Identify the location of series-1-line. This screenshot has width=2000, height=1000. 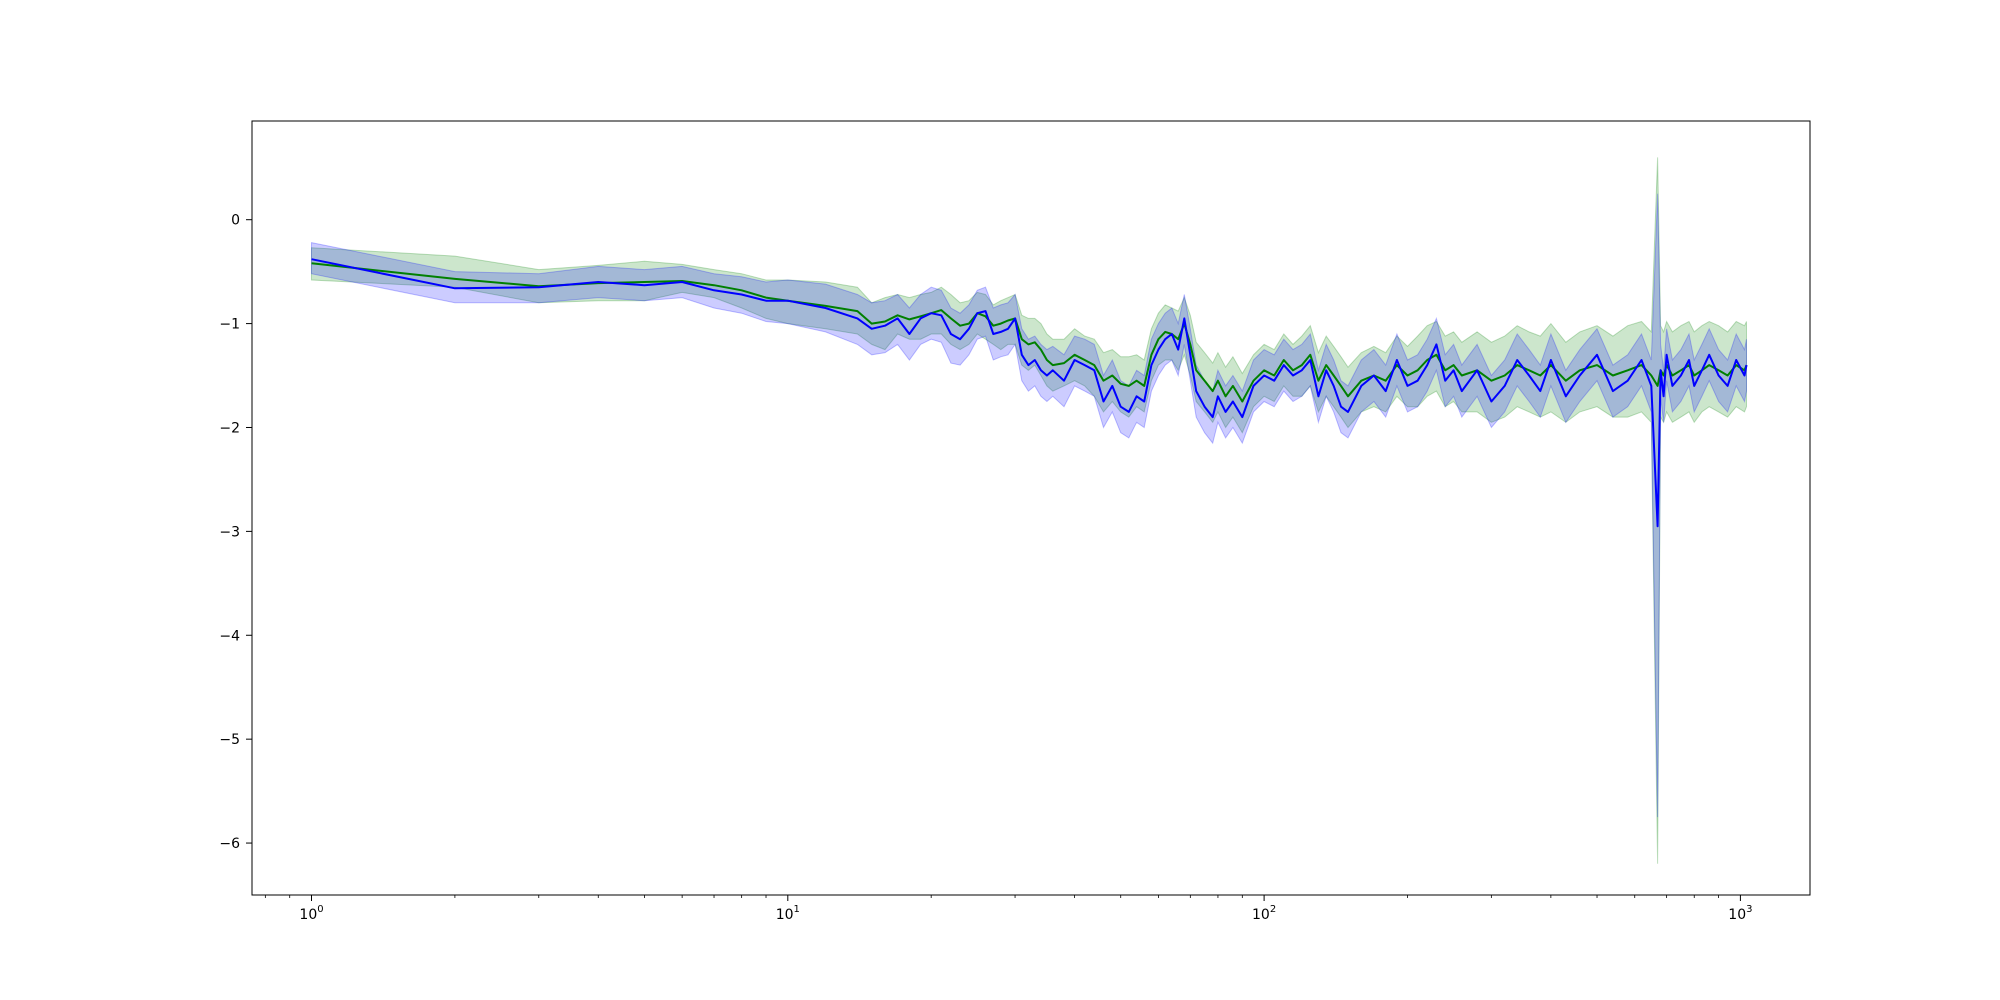
(1029, 332).